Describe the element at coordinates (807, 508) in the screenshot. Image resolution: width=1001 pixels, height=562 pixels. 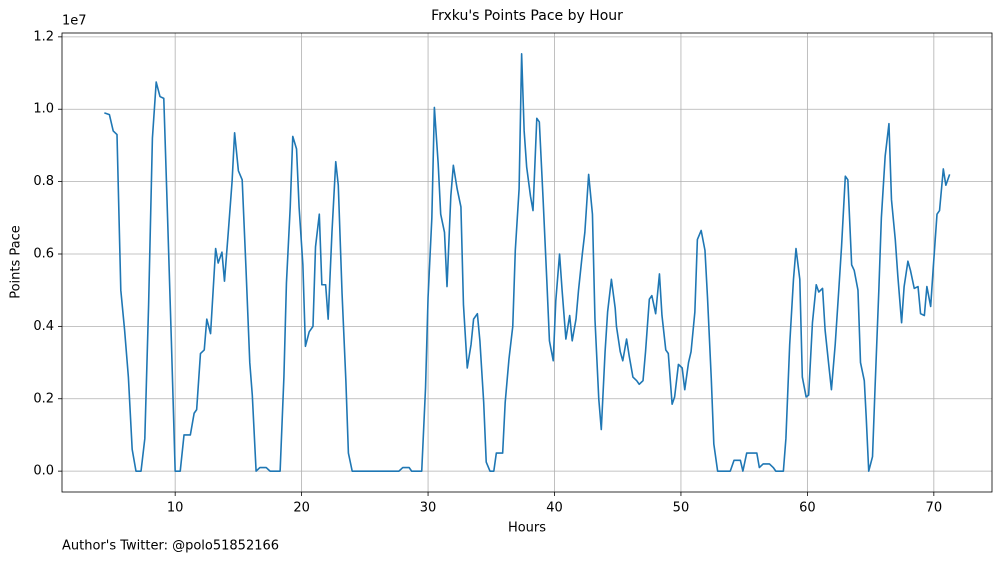
I see `x-tick-label: 60` at that location.